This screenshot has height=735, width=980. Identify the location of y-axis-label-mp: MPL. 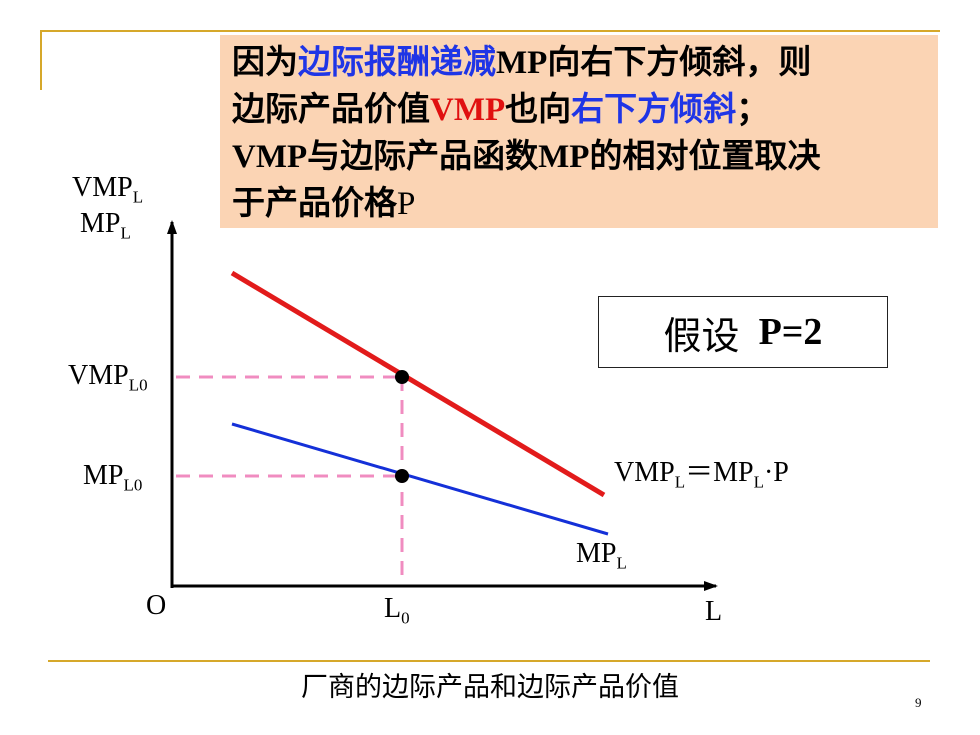
(105, 225).